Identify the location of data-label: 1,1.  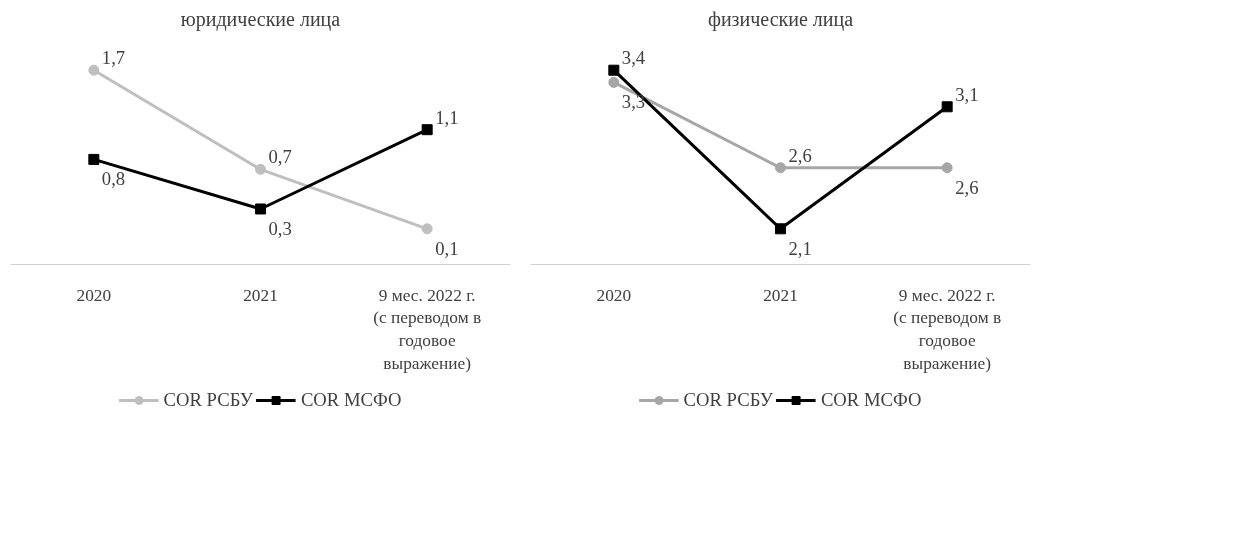
(447, 117).